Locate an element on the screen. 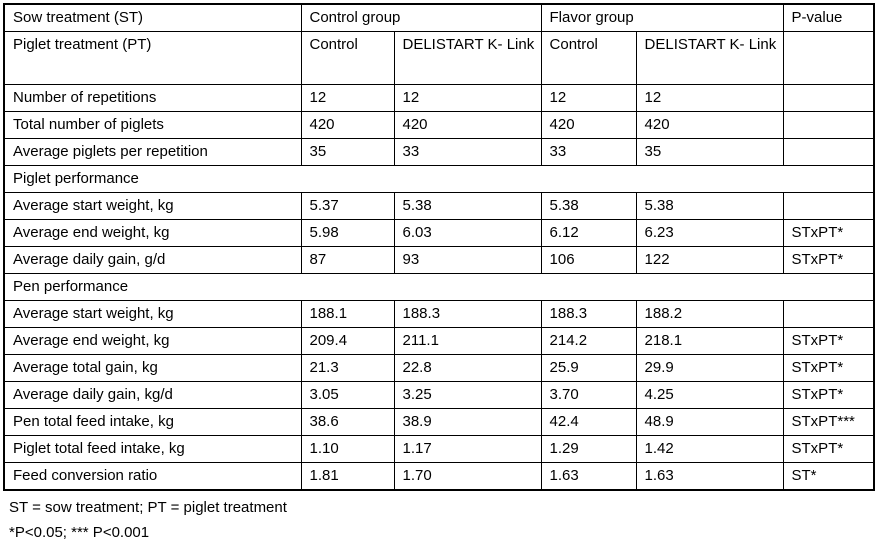 This screenshot has height=545, width=894. row-label: Average piglets per repetition is located at coordinates (152, 152).